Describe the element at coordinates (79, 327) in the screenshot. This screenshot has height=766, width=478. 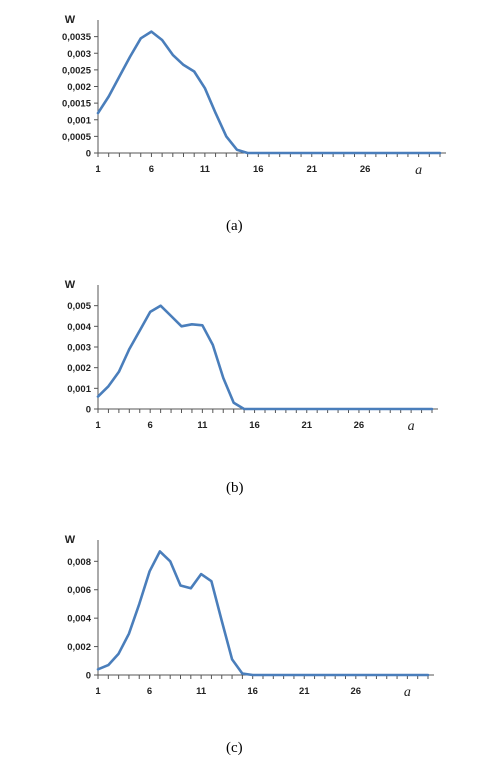
I see `chart-b-y-tick-label: 0,004` at that location.